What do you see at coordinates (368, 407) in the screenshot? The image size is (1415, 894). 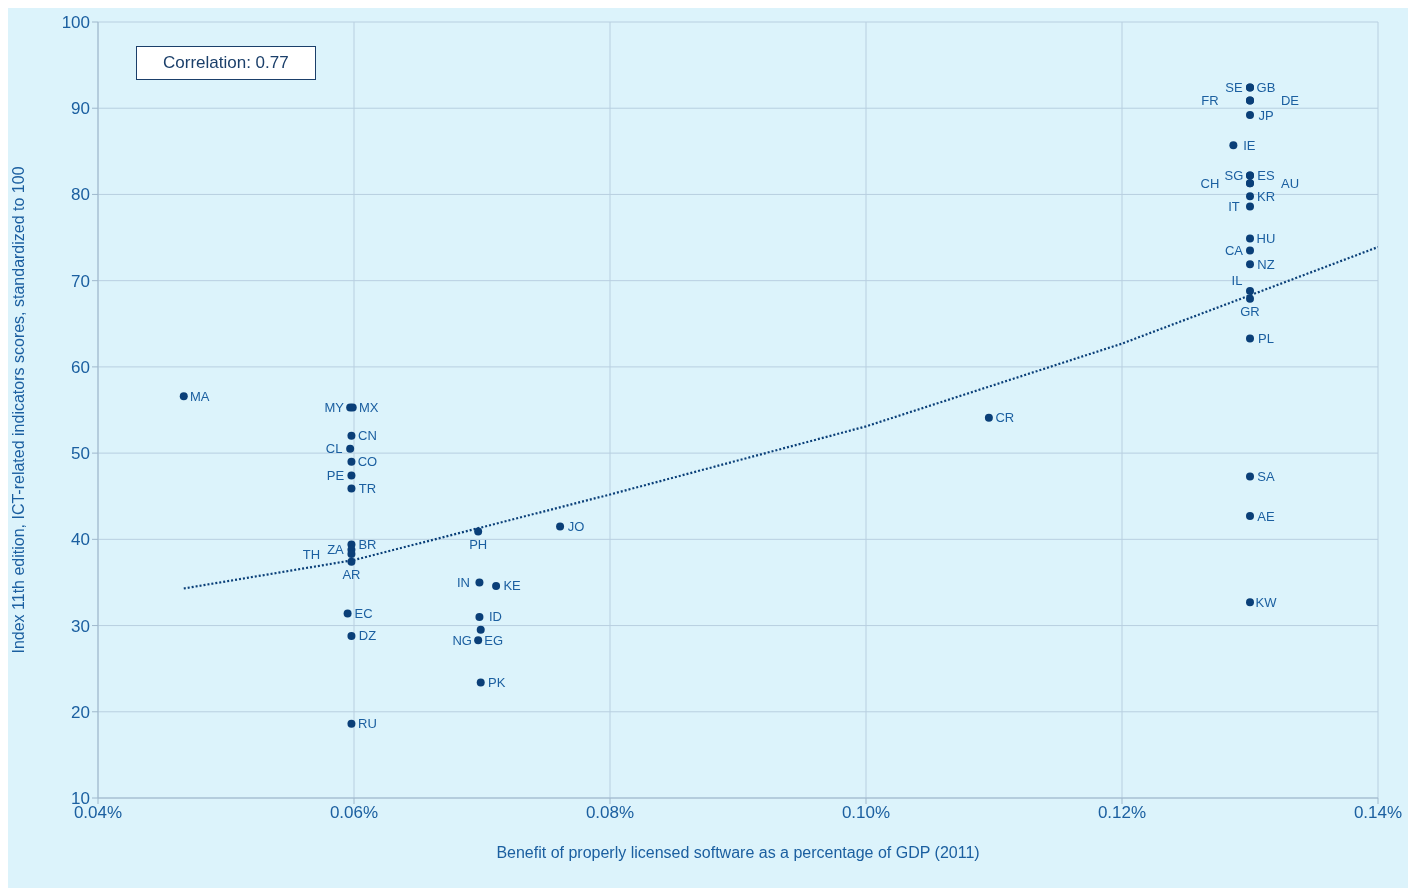 I see `annotation: MX` at bounding box center [368, 407].